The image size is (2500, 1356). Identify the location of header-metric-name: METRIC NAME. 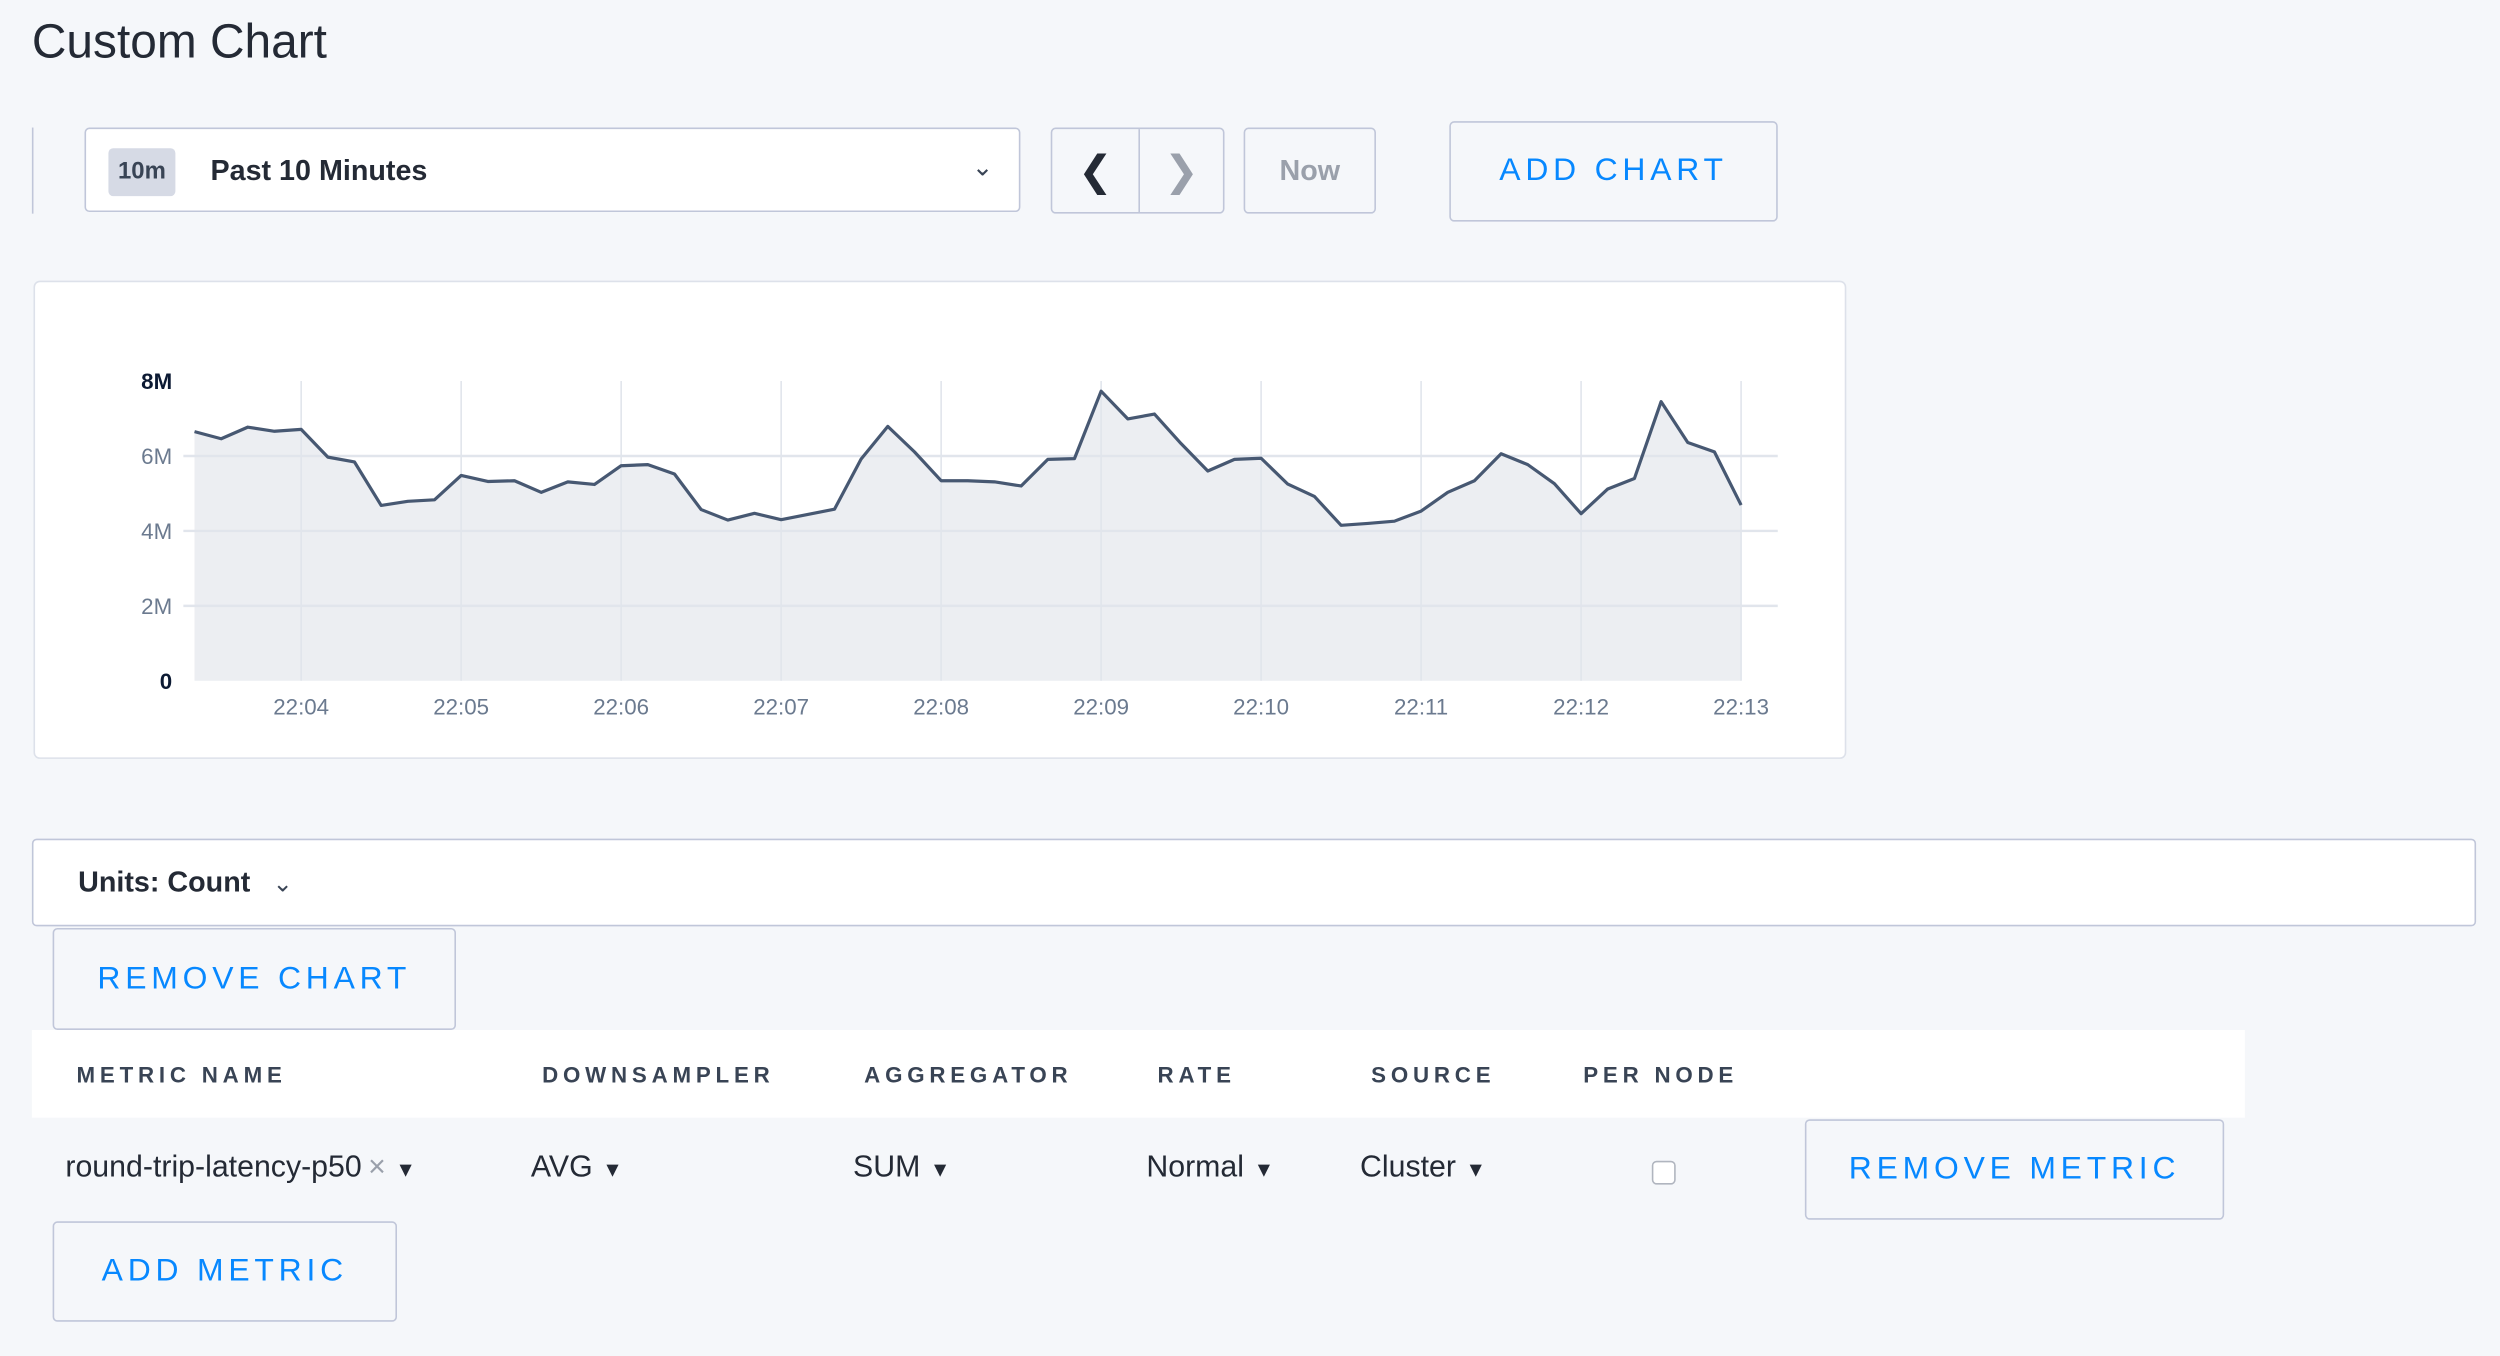
(181, 1074).